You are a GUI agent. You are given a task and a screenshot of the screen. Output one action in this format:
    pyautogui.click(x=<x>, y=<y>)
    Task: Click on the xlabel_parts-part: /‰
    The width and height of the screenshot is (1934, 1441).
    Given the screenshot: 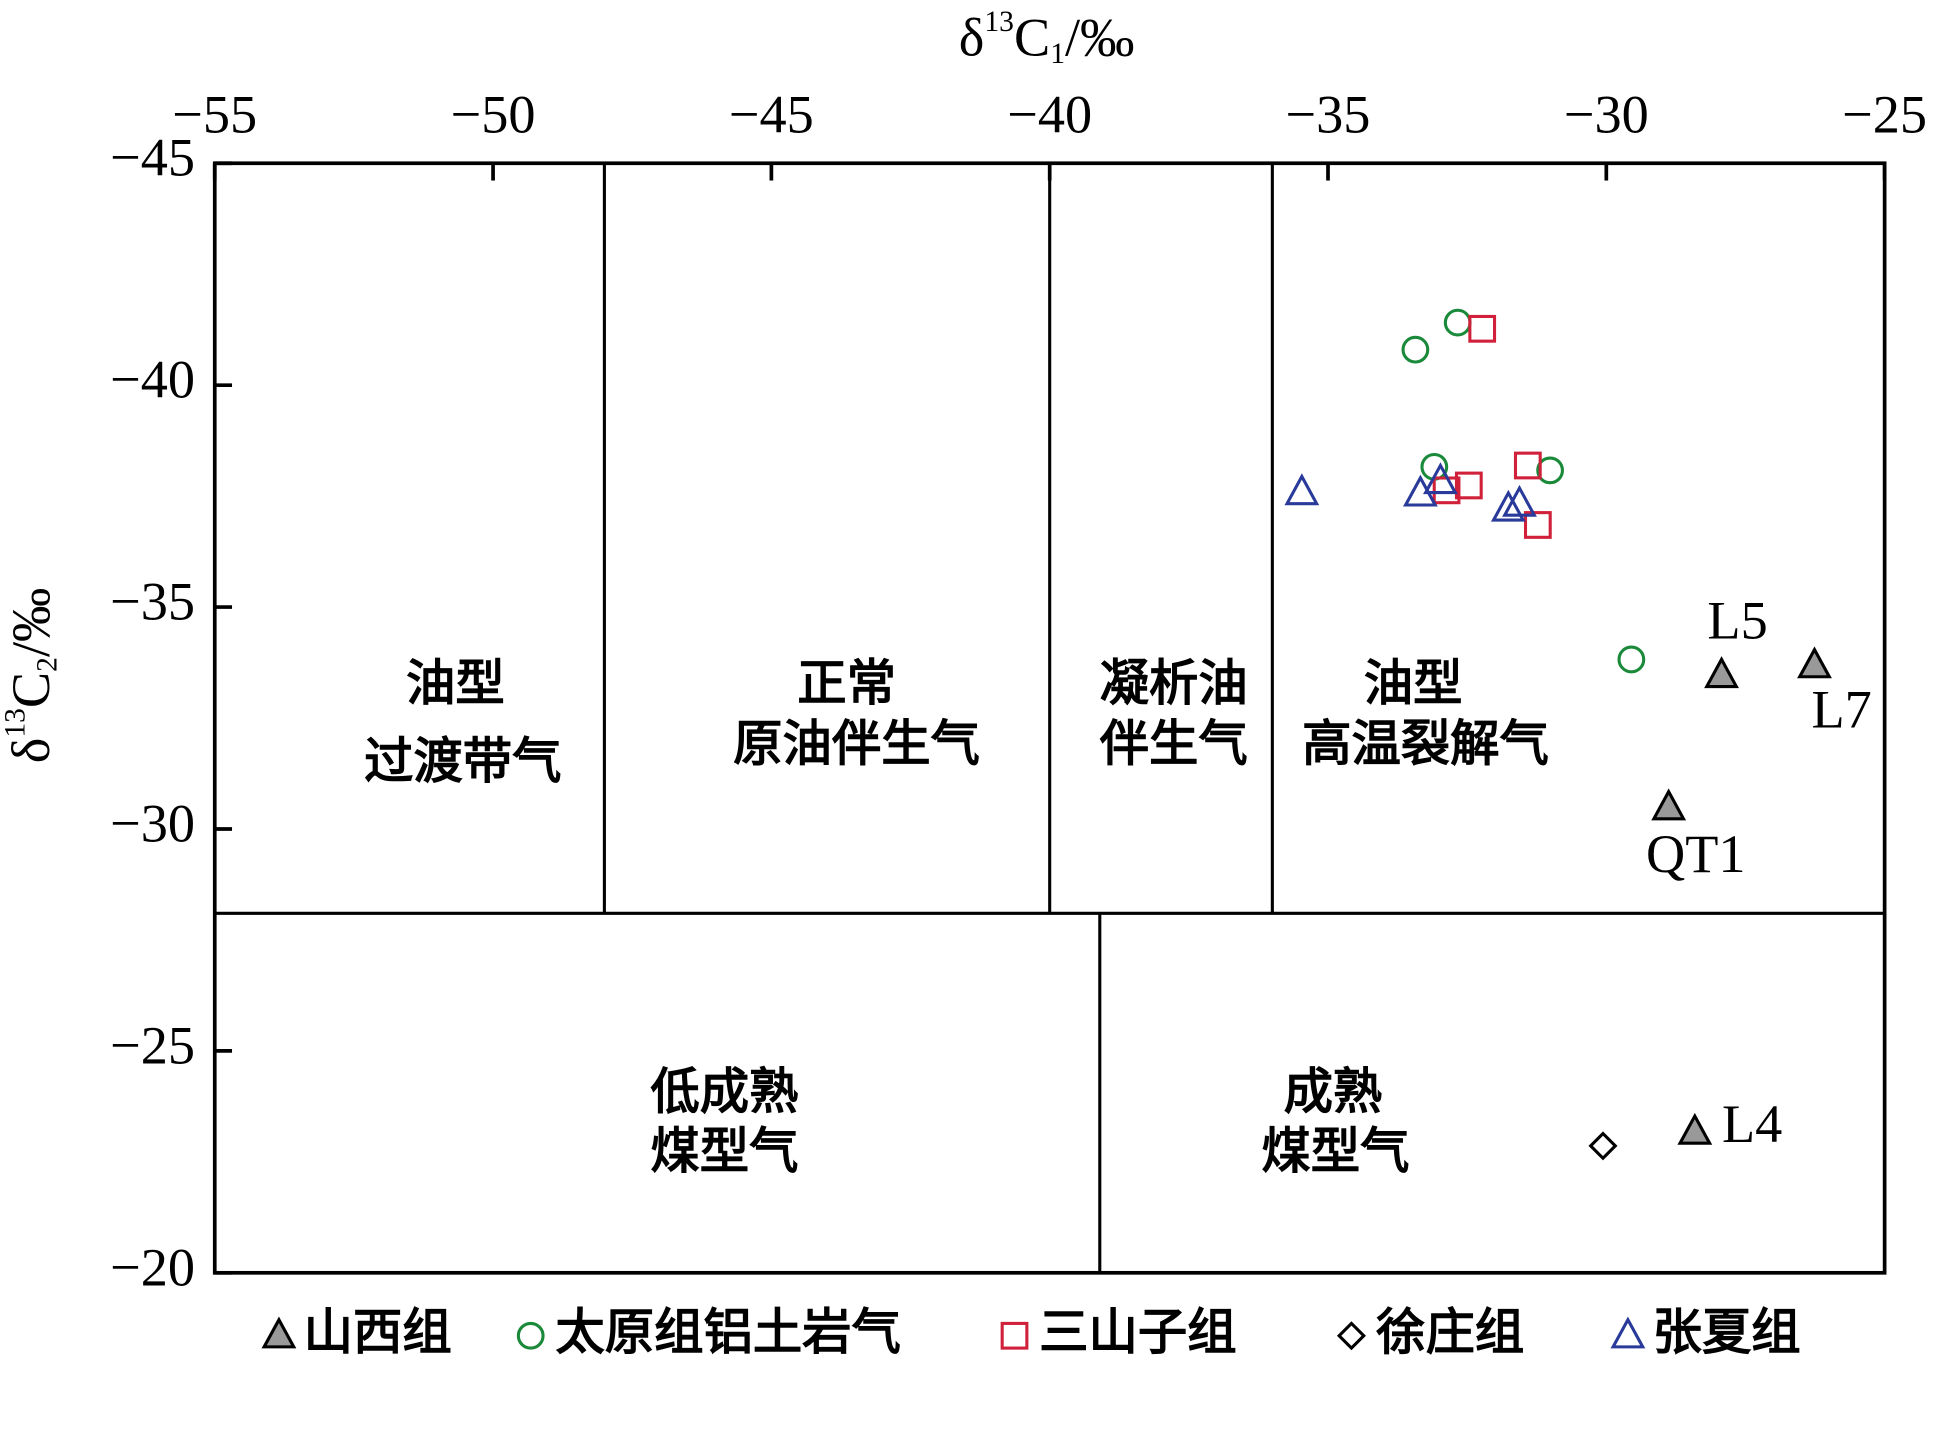 What is the action you would take?
    pyautogui.click(x=1099, y=38)
    